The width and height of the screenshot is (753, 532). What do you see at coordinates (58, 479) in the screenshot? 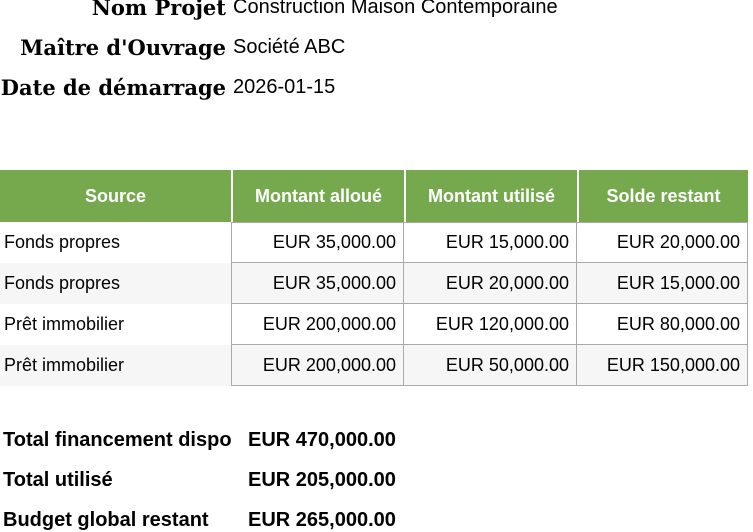
I see `total-used-label: Total utilisé` at bounding box center [58, 479].